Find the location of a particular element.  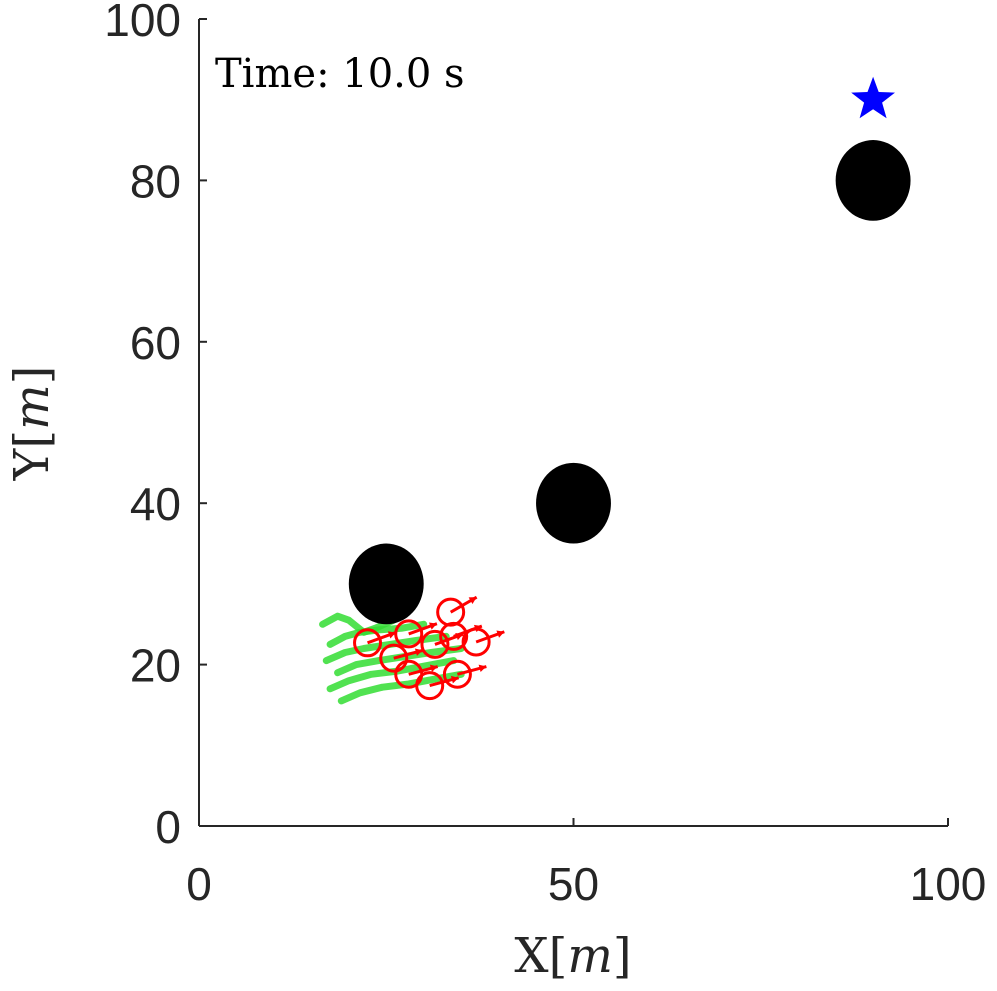

agents-layer is located at coordinates (429, 648).